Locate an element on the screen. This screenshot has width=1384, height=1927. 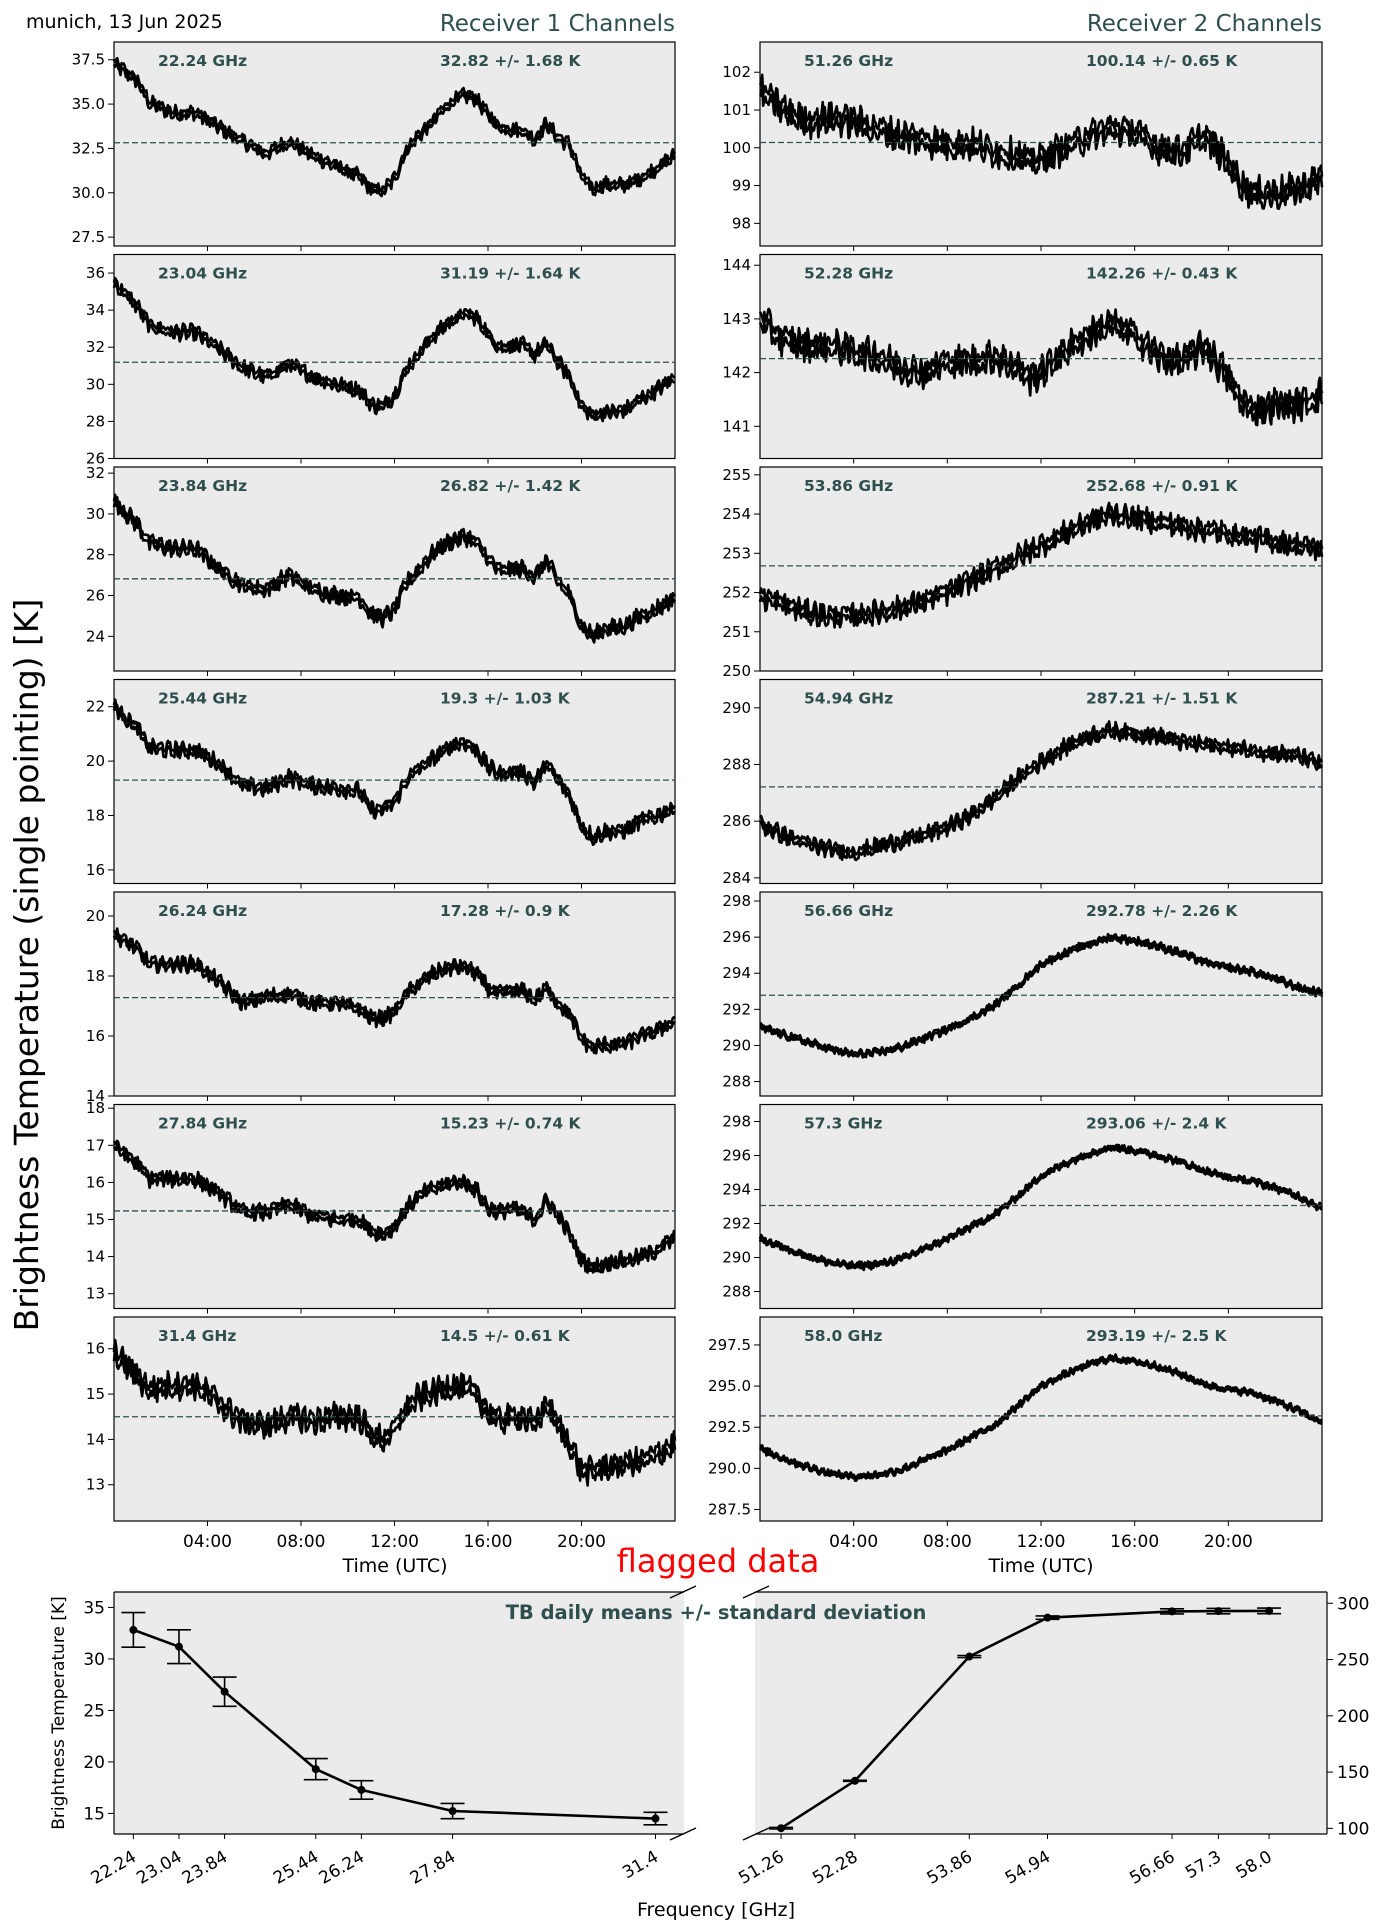
frequency-tick-label: 56.66 is located at coordinates (1152, 1868).